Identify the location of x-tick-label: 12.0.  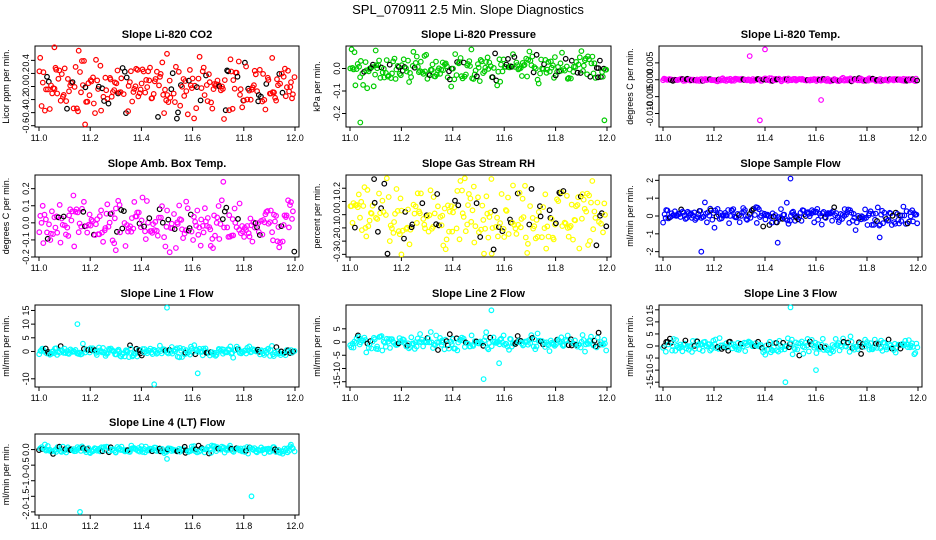
(295, 138).